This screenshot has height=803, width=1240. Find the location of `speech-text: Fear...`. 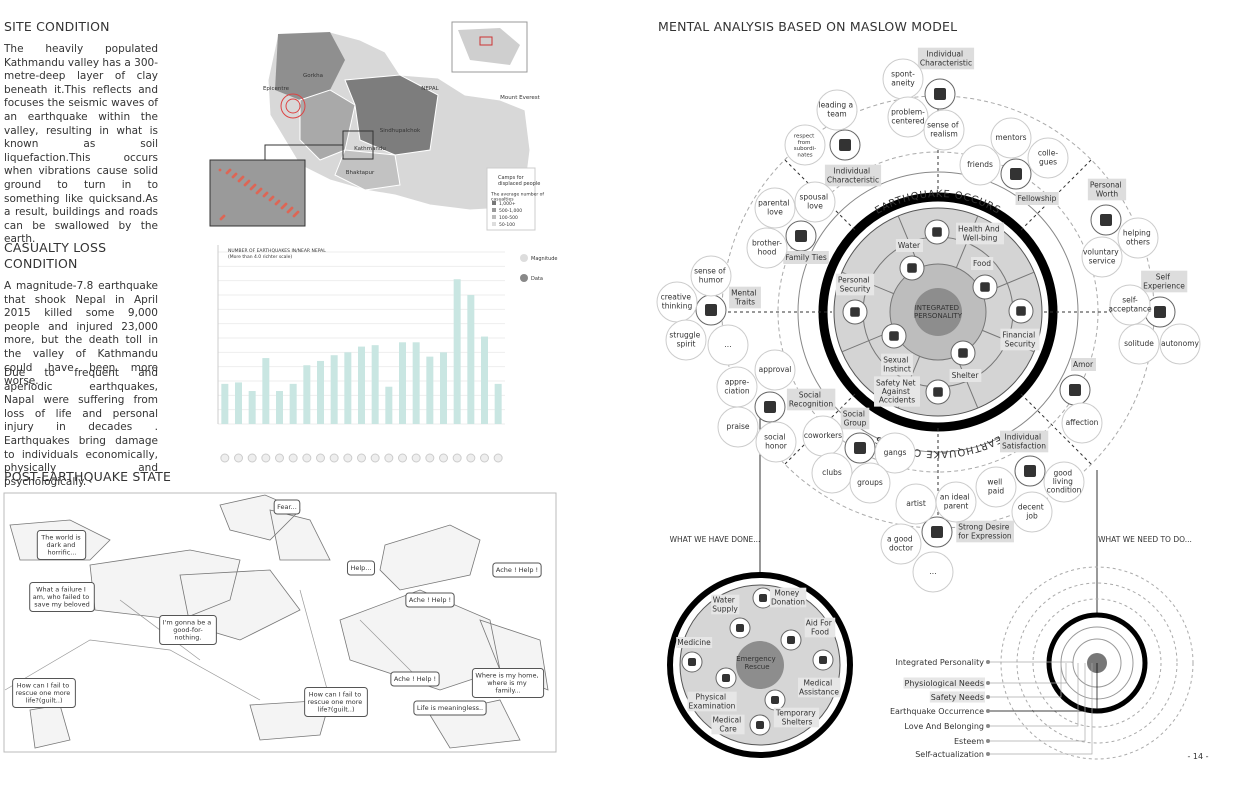

speech-text: Fear... is located at coordinates (287, 507).